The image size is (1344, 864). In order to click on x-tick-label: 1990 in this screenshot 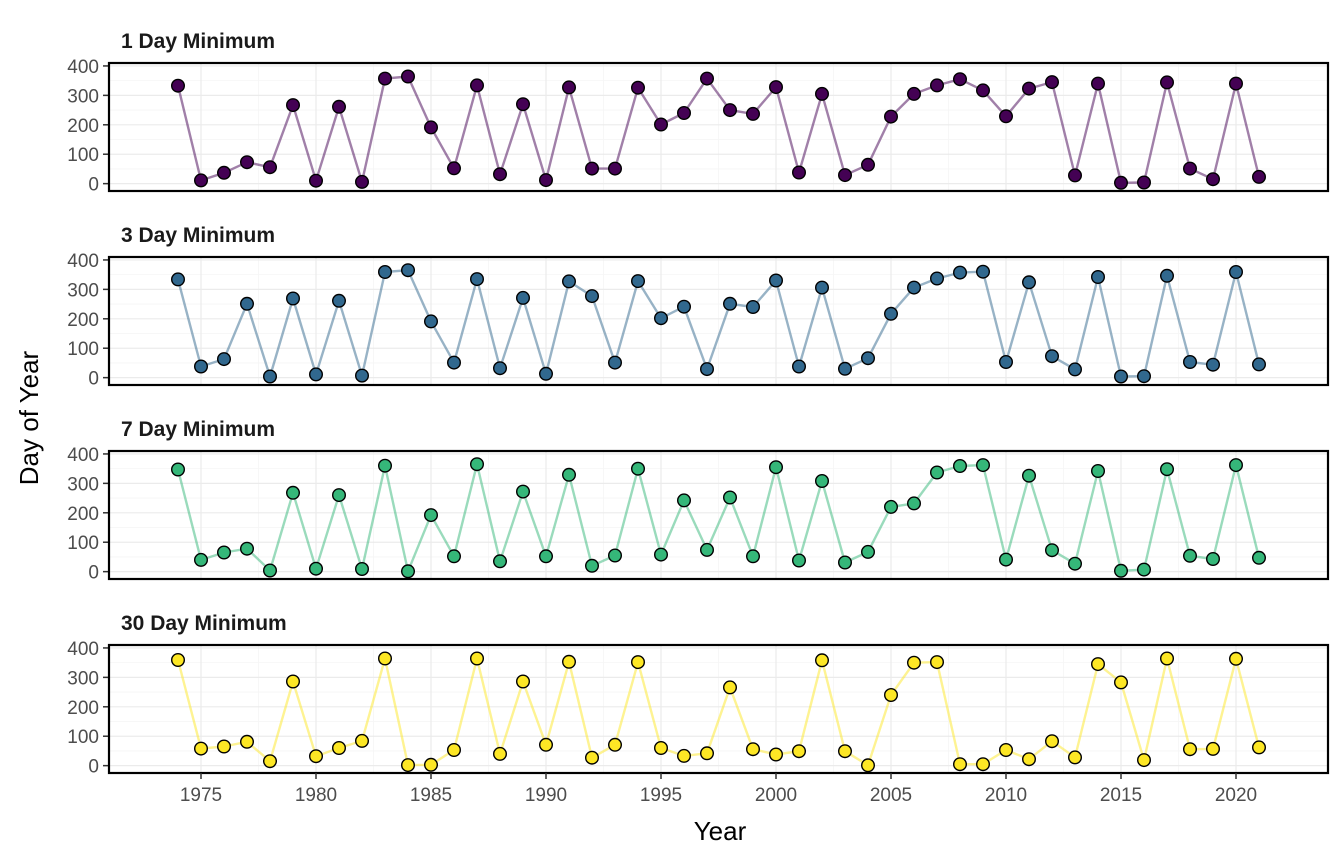, I will do `click(546, 795)`.